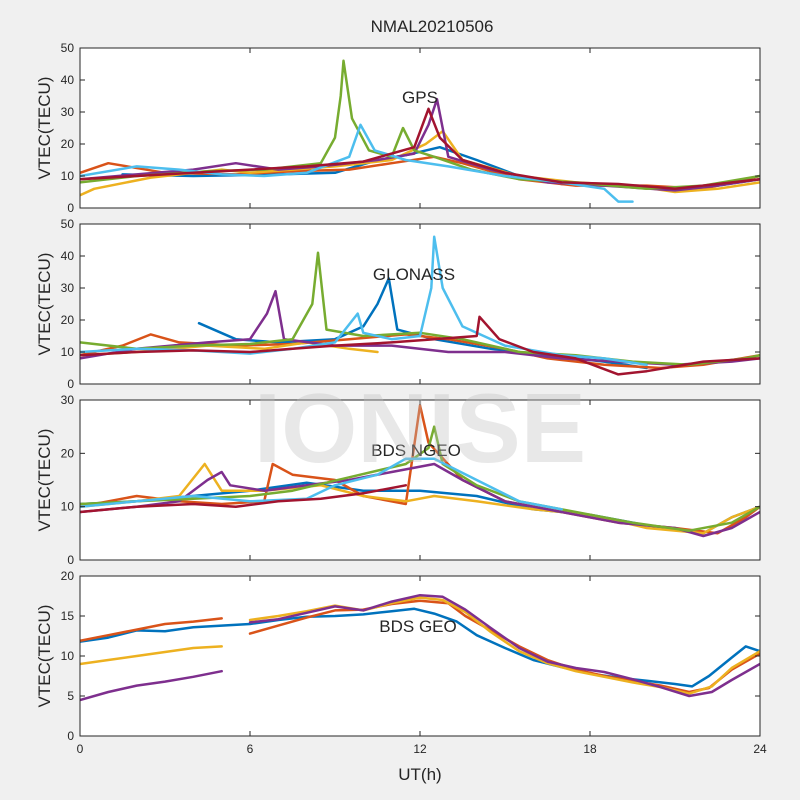 Image resolution: width=800 pixels, height=800 pixels. I want to click on figure-title: NMAL20210506, so click(432, 26).